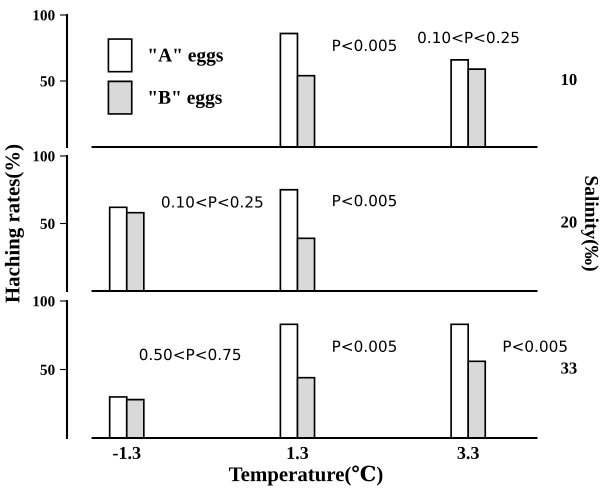 Image resolution: width=605 pixels, height=490 pixels. What do you see at coordinates (14, 223) in the screenshot?
I see `y-axis-title: Haching rates(%)` at bounding box center [14, 223].